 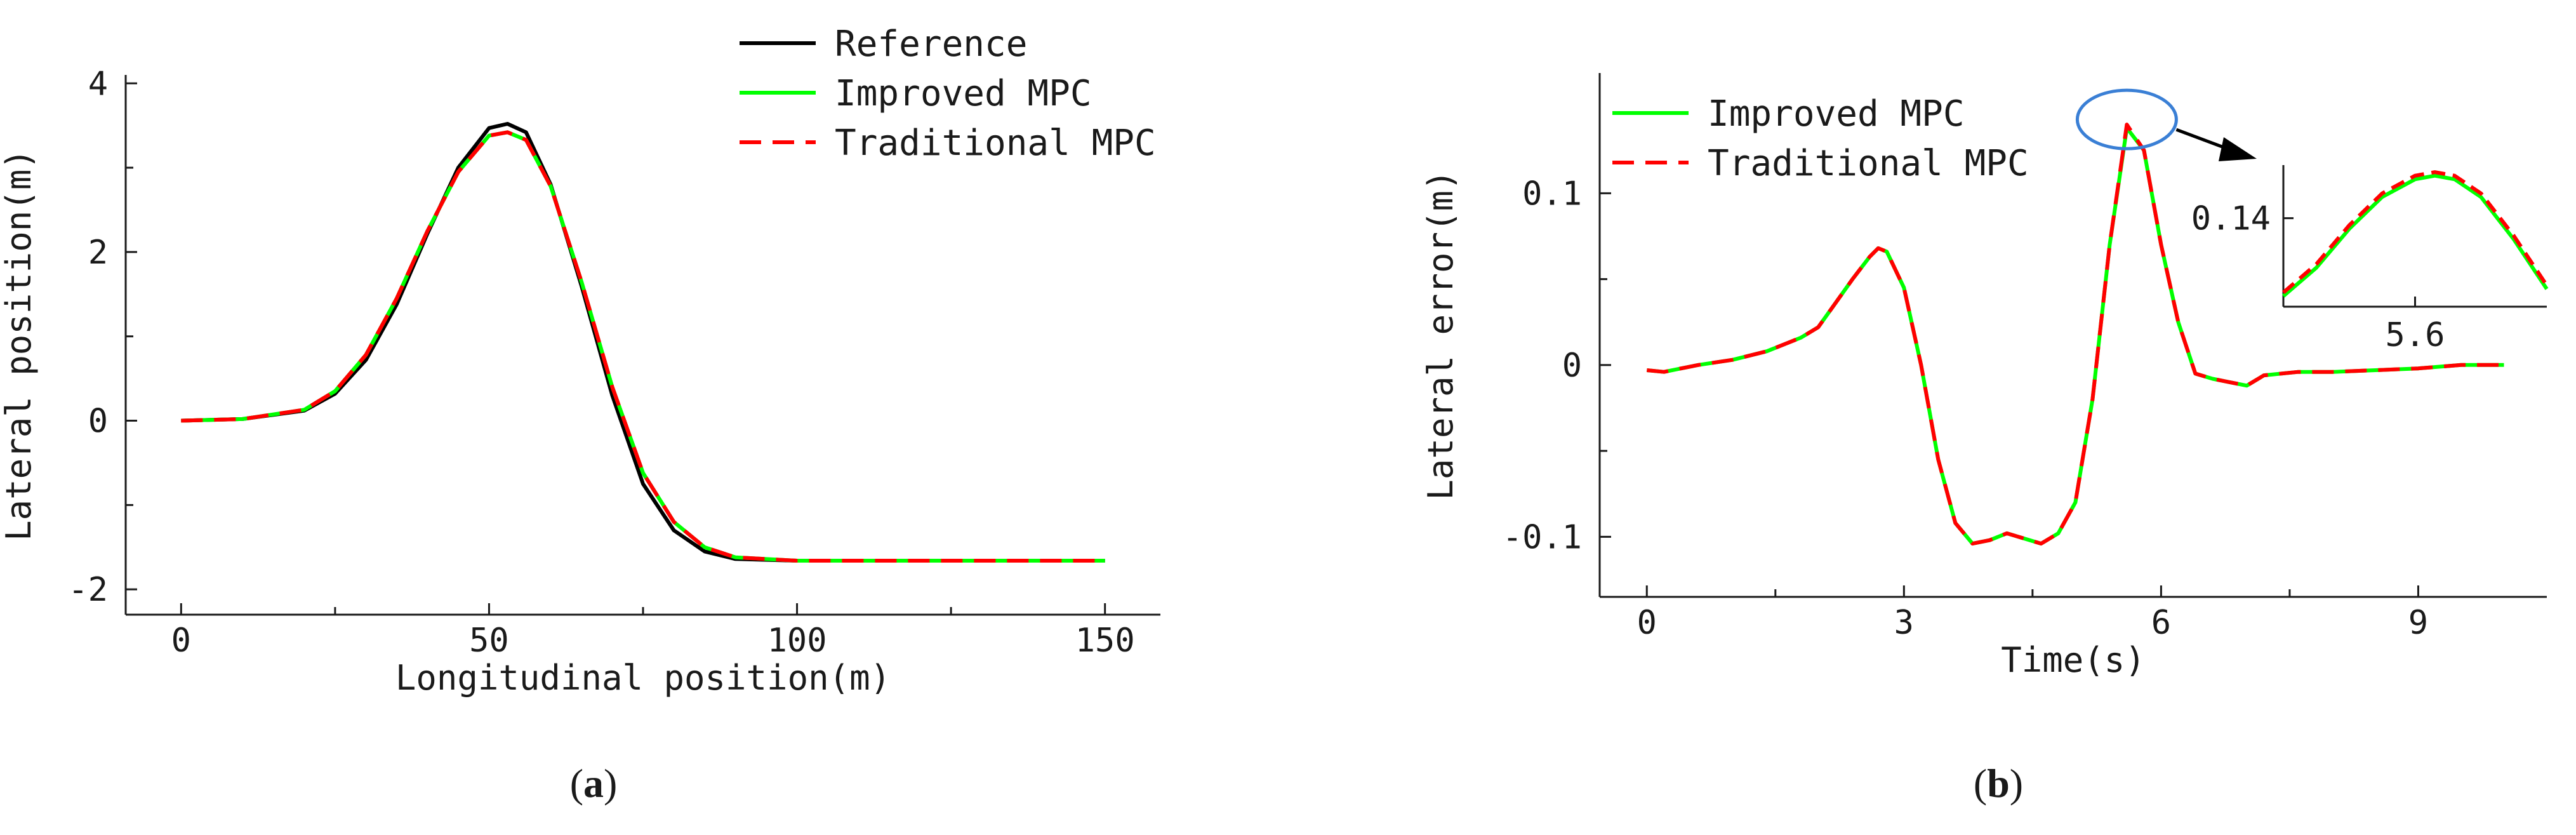 What do you see at coordinates (2238, 149) in the screenshot?
I see `zoom-arrow-head` at bounding box center [2238, 149].